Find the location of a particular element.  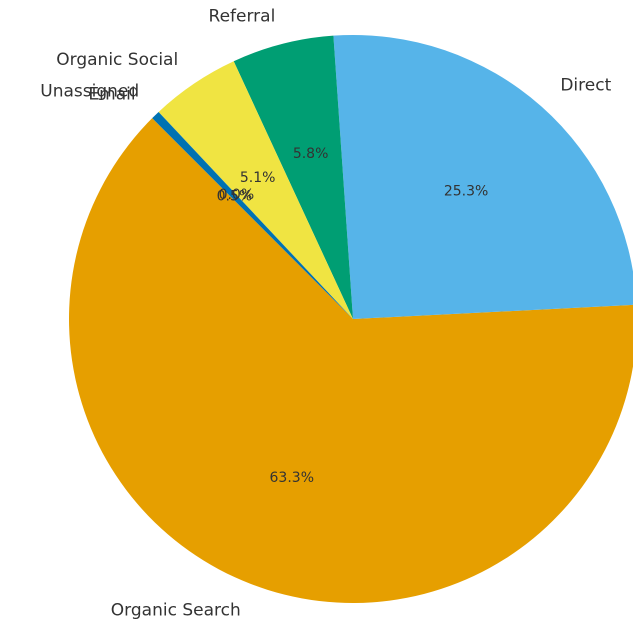

category-label-referral: Referral is located at coordinates (242, 16).